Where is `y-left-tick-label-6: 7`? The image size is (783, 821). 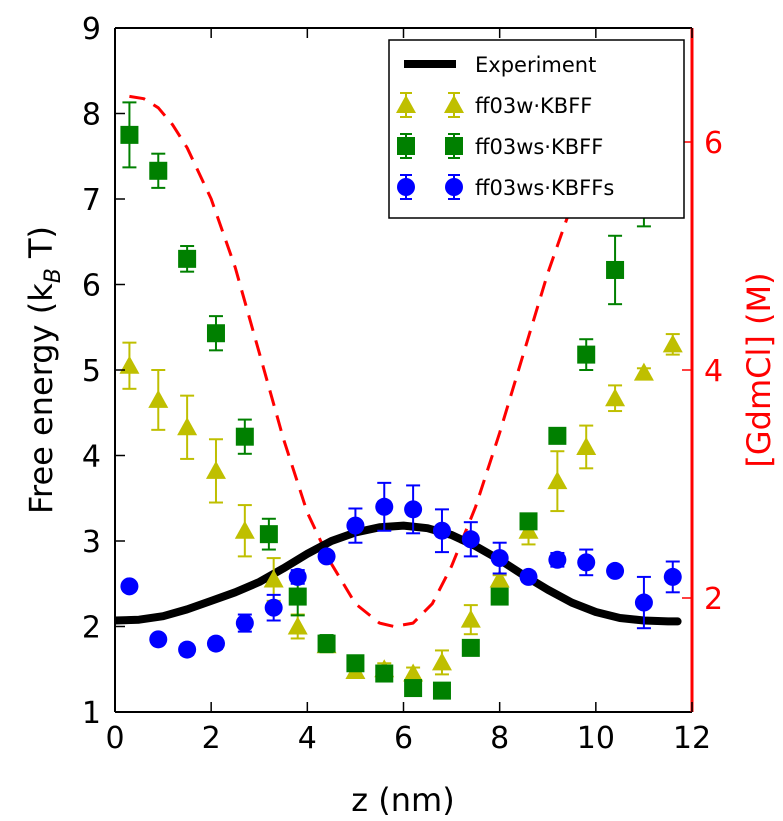
y-left-tick-label-6: 7 is located at coordinates (91, 200).